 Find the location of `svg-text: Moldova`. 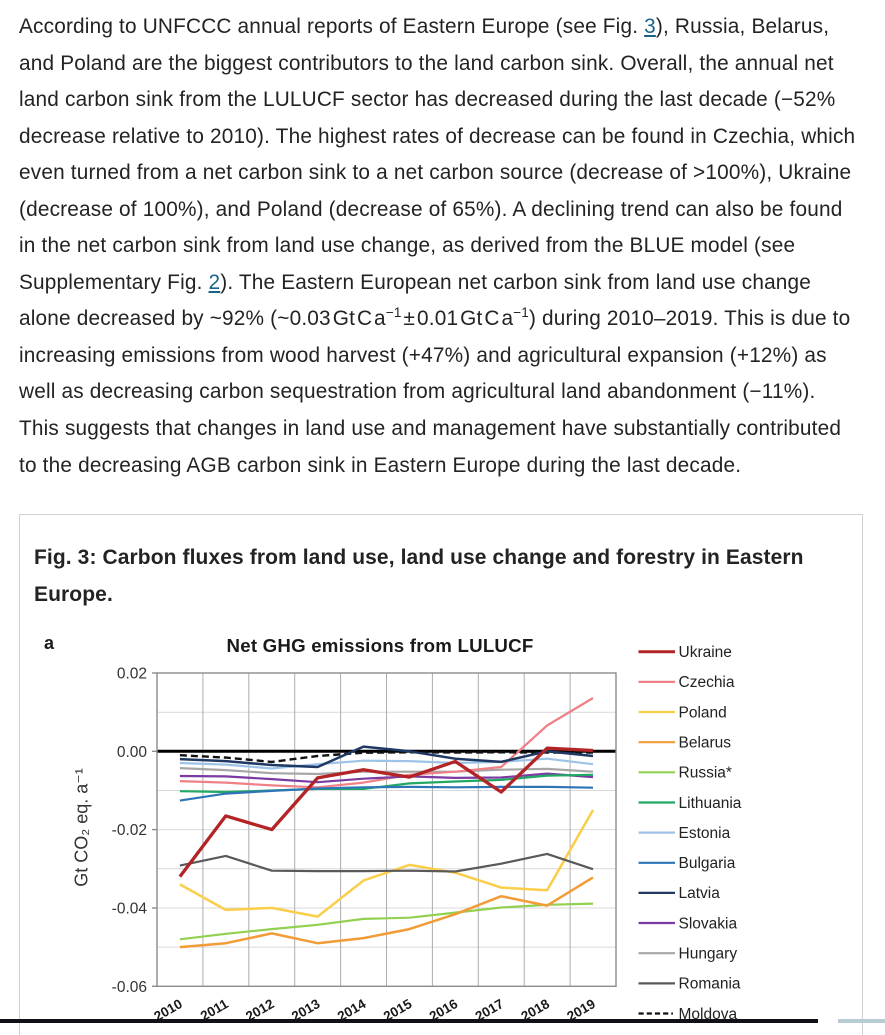

svg-text: Moldova is located at coordinates (708, 1014).